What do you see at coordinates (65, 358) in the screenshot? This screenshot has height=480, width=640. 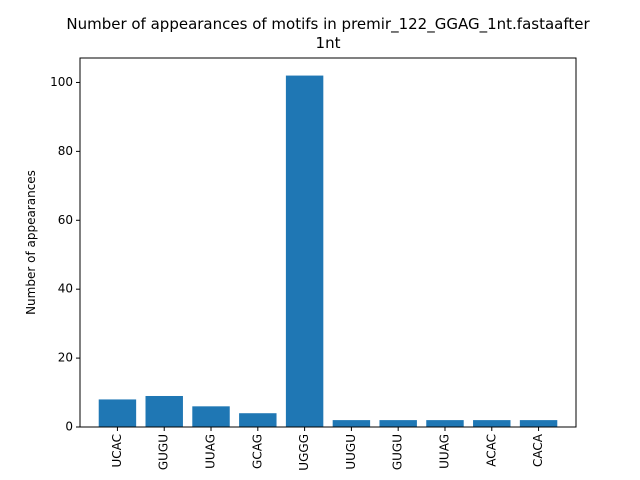 I see `y-tick-label: 20` at bounding box center [65, 358].